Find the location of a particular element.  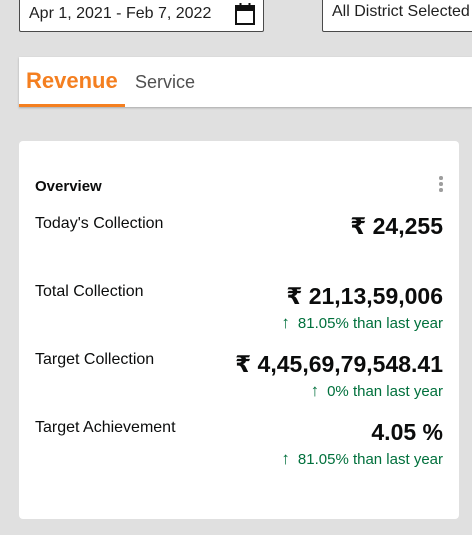

total-collection-value: ₹ 21,13,59,006 is located at coordinates (364, 296).